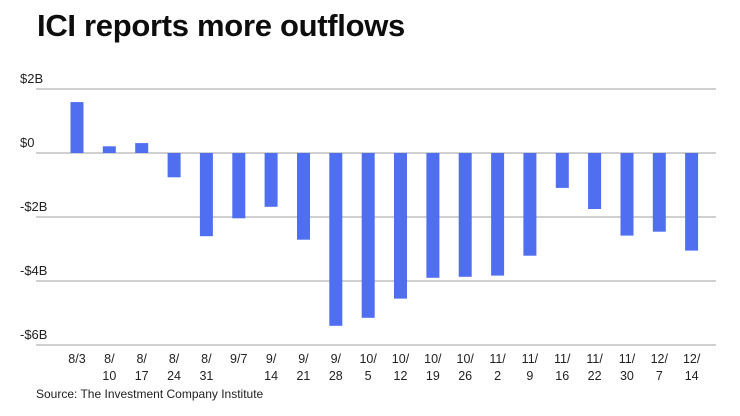 The image size is (740, 416). Describe the element at coordinates (303, 367) in the screenshot. I see `x-tick-label: 9/21` at that location.